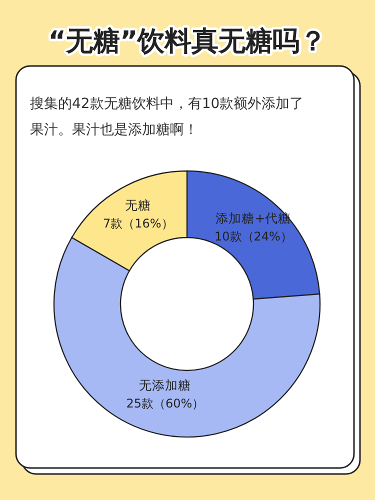 The width and height of the screenshot is (375, 500). Describe the element at coordinates (254, 218) in the screenshot. I see `slice-label: 添加糖+代糖` at that location.